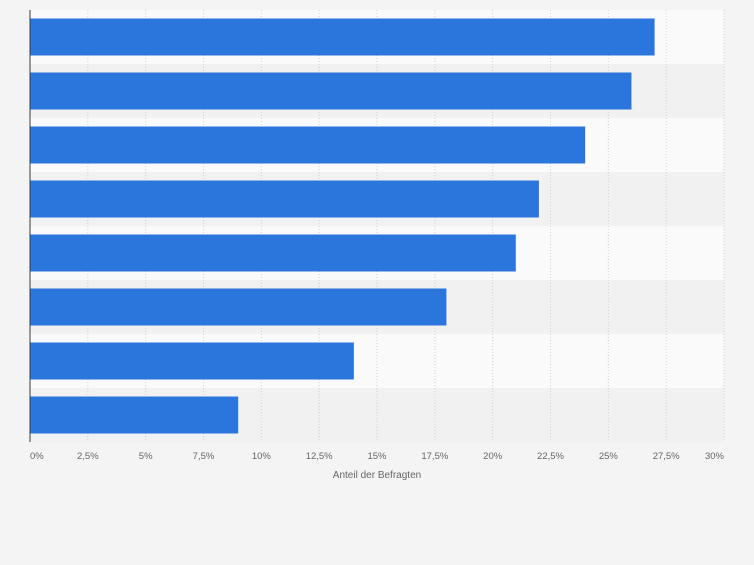 The width and height of the screenshot is (754, 565). Describe the element at coordinates (262, 456) in the screenshot. I see `x-tick-label: 10%` at that location.